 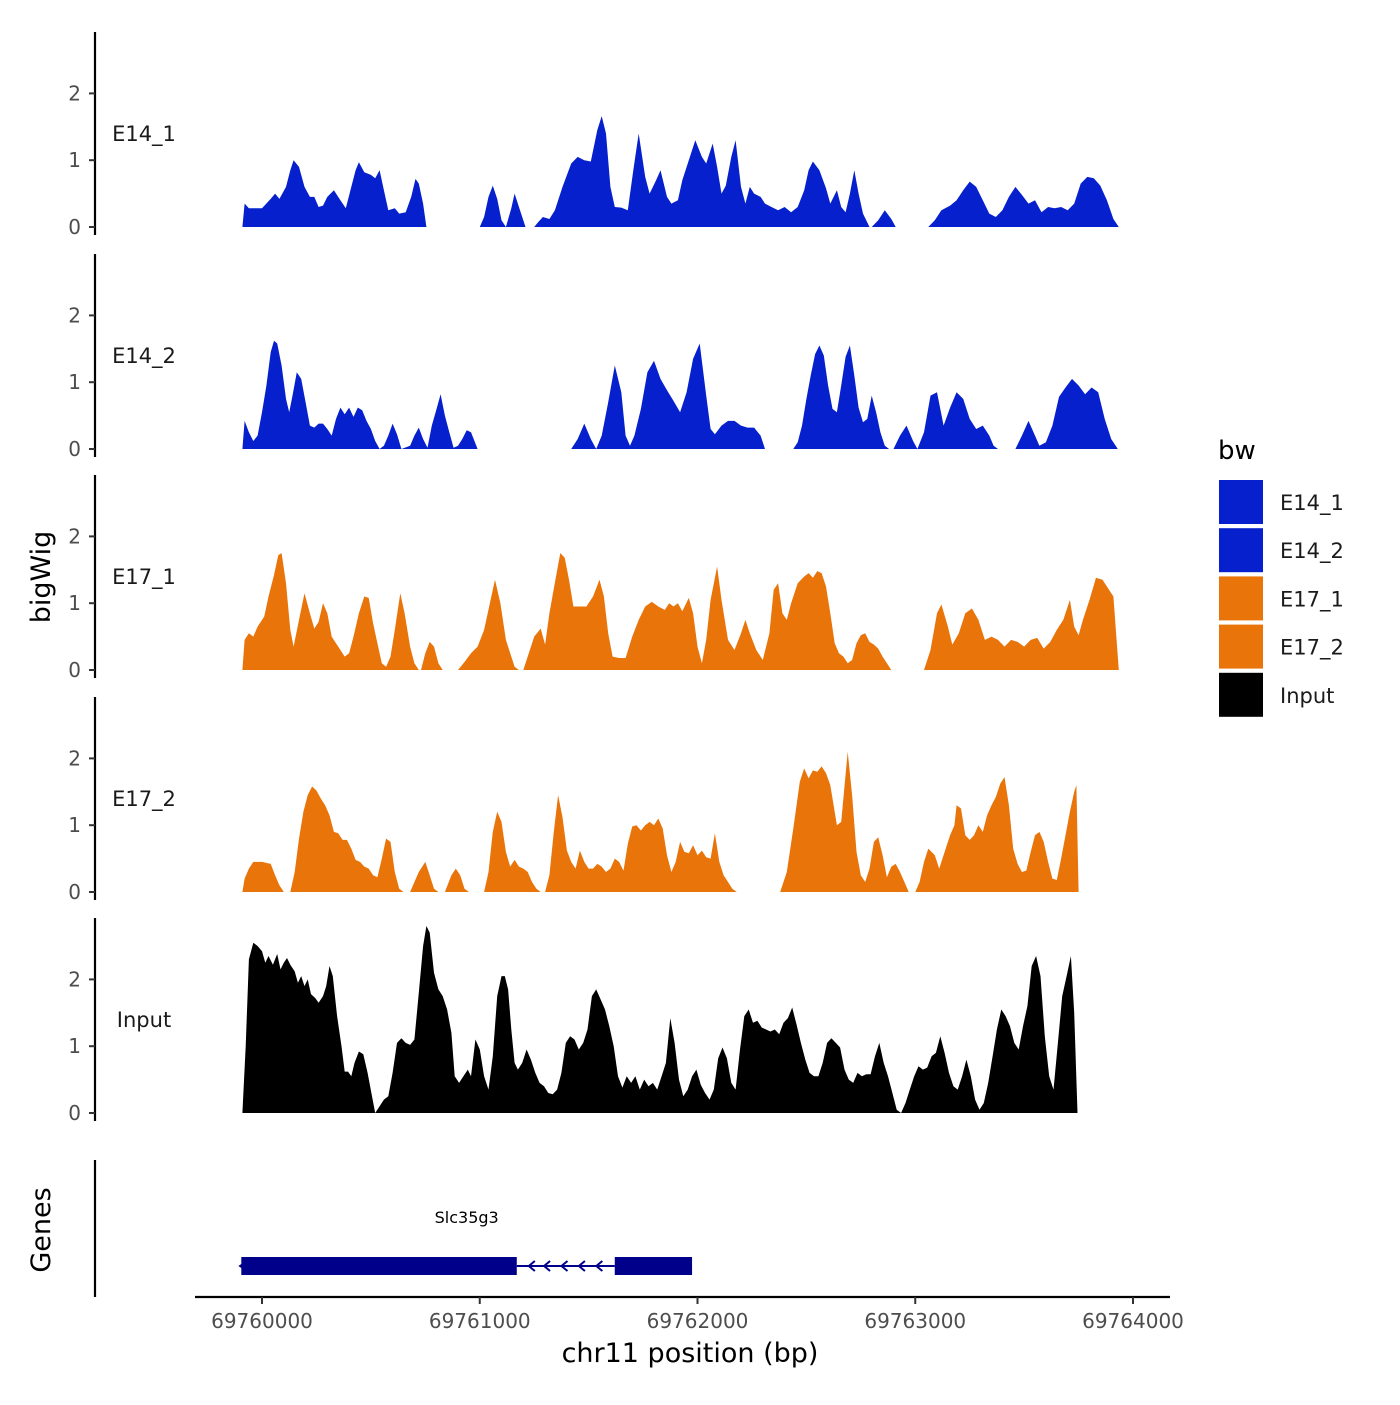 I want to click on panel-label: E17_2, so click(x=144, y=799).